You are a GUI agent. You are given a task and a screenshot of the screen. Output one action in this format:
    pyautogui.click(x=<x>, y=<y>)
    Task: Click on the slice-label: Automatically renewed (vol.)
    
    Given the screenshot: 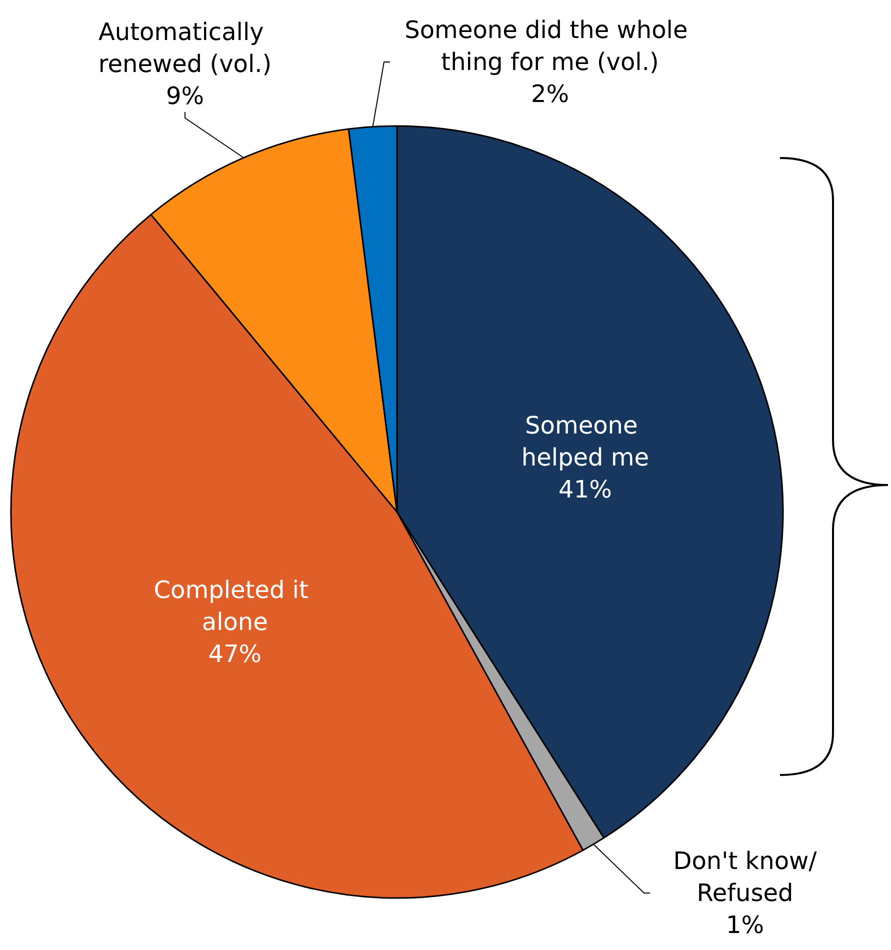 What is the action you would take?
    pyautogui.click(x=185, y=48)
    